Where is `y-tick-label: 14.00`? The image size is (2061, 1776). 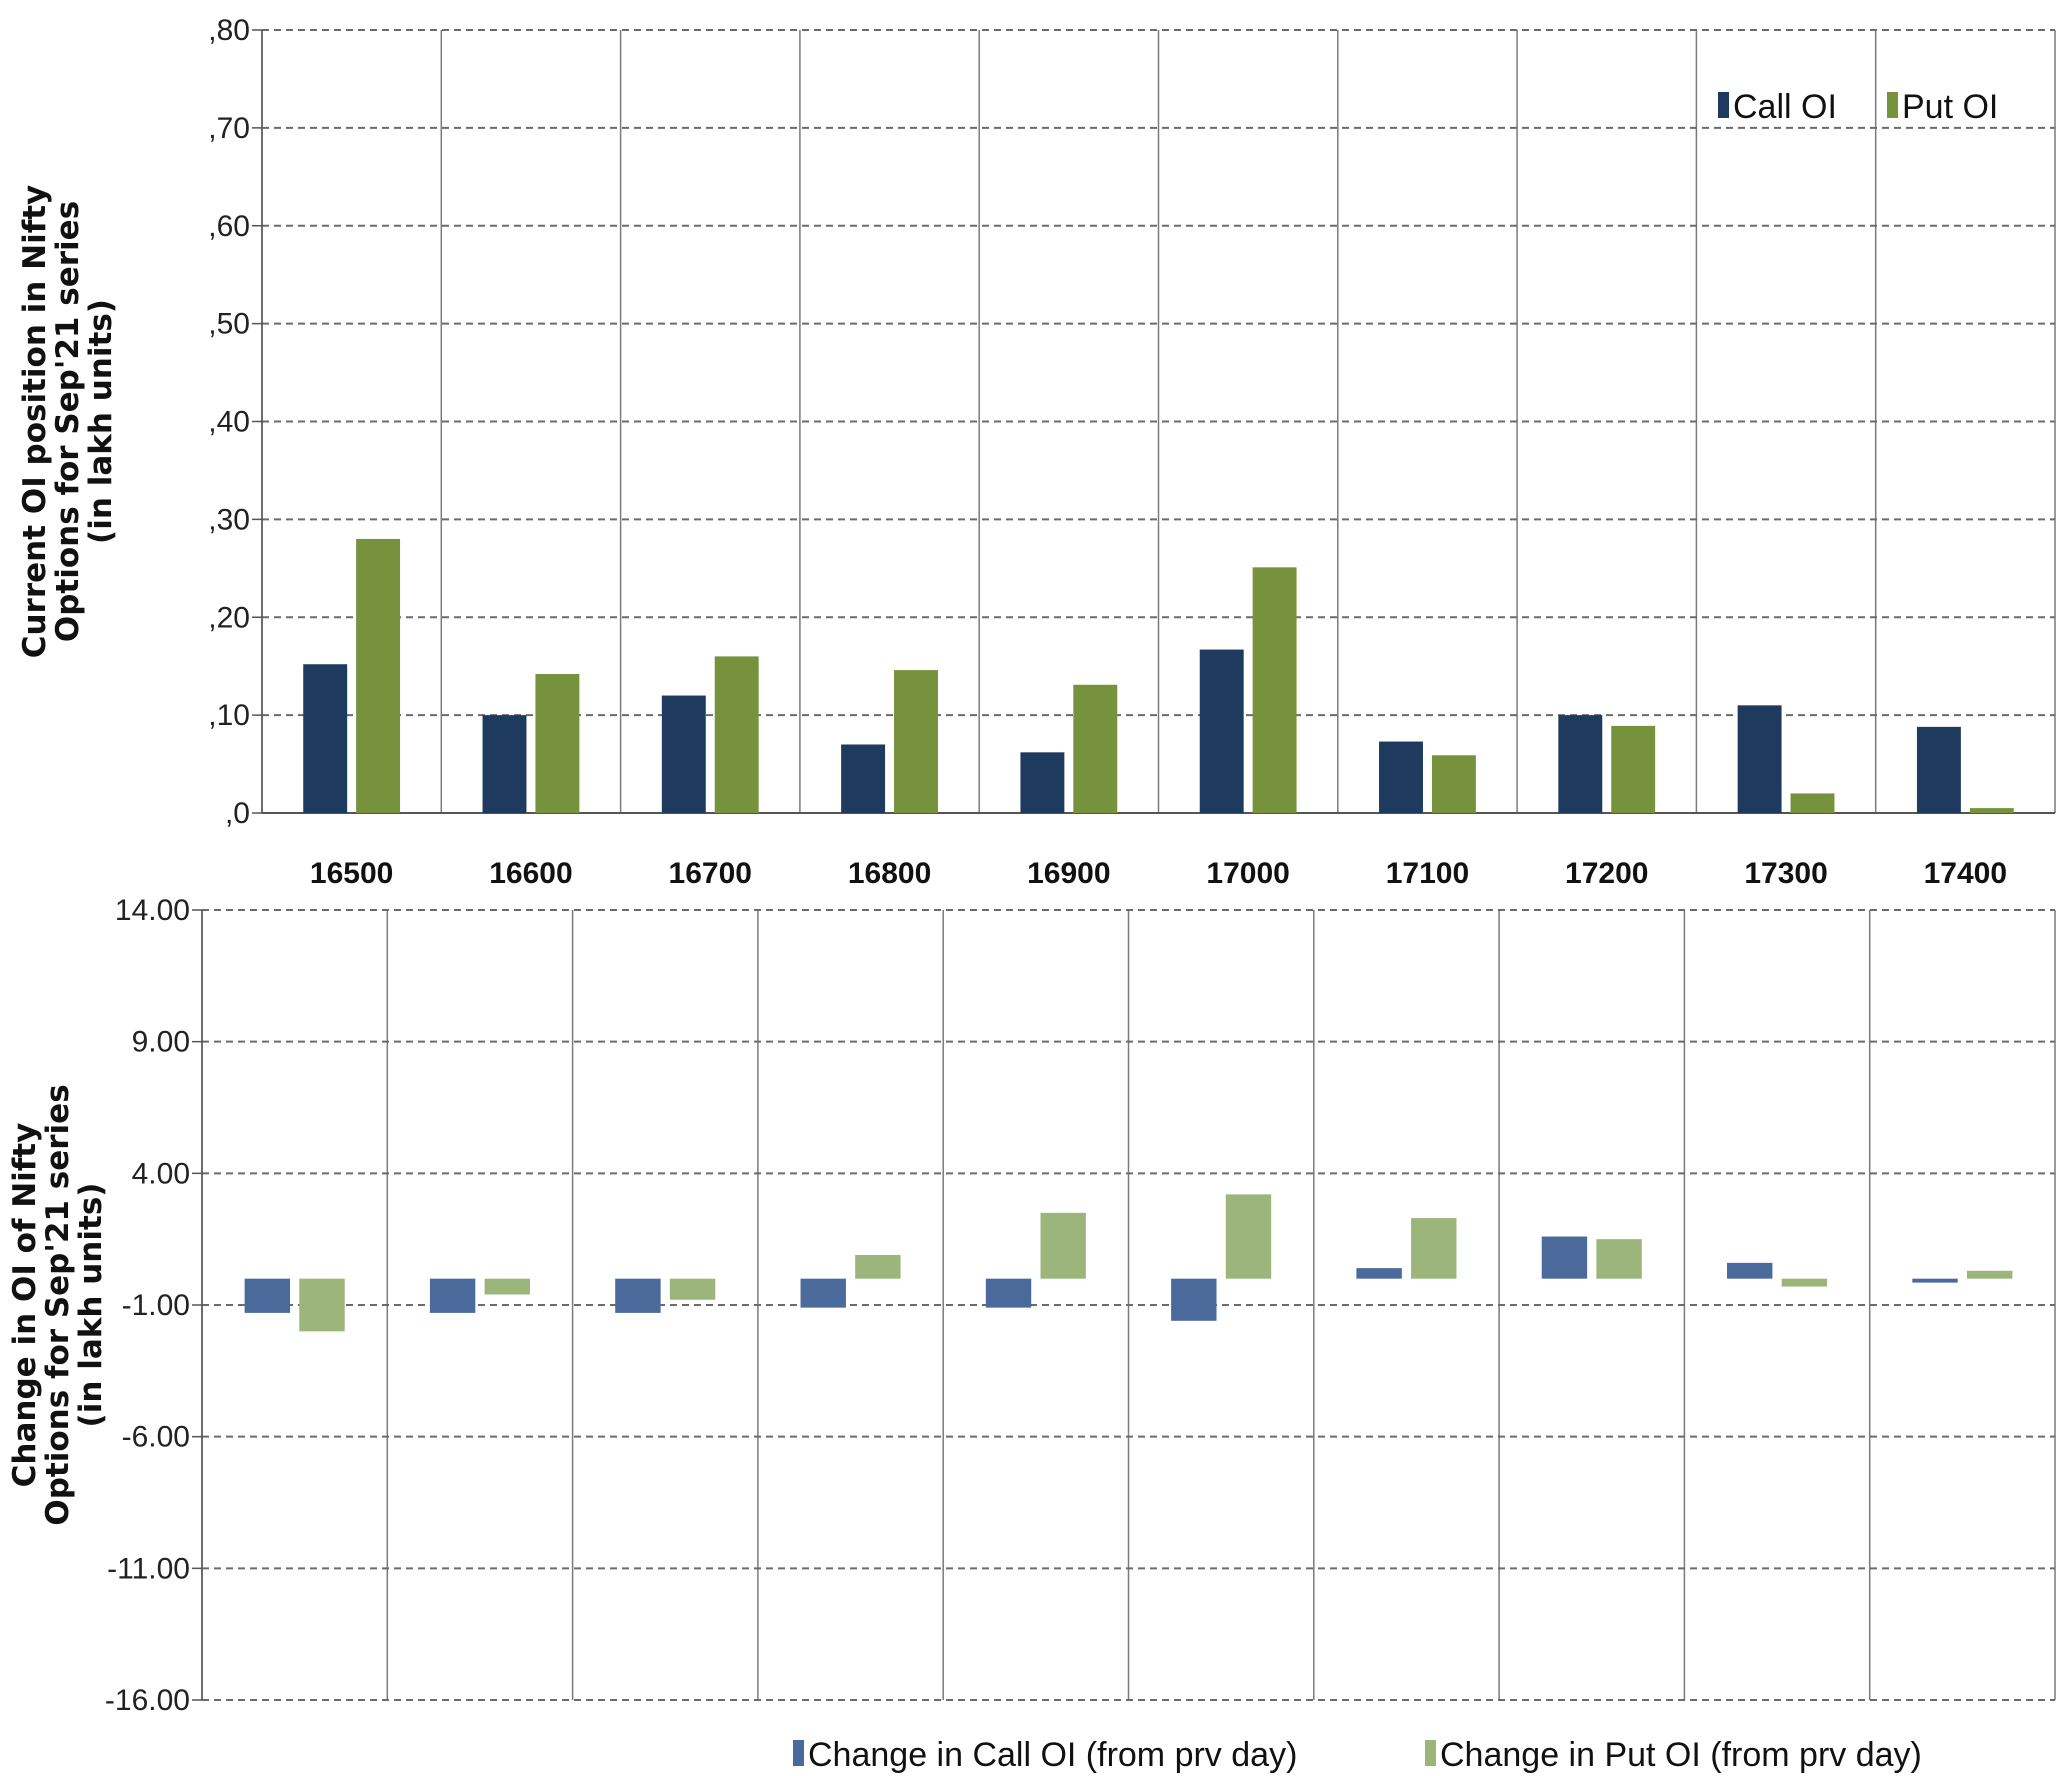 y-tick-label: 14.00 is located at coordinates (152, 910).